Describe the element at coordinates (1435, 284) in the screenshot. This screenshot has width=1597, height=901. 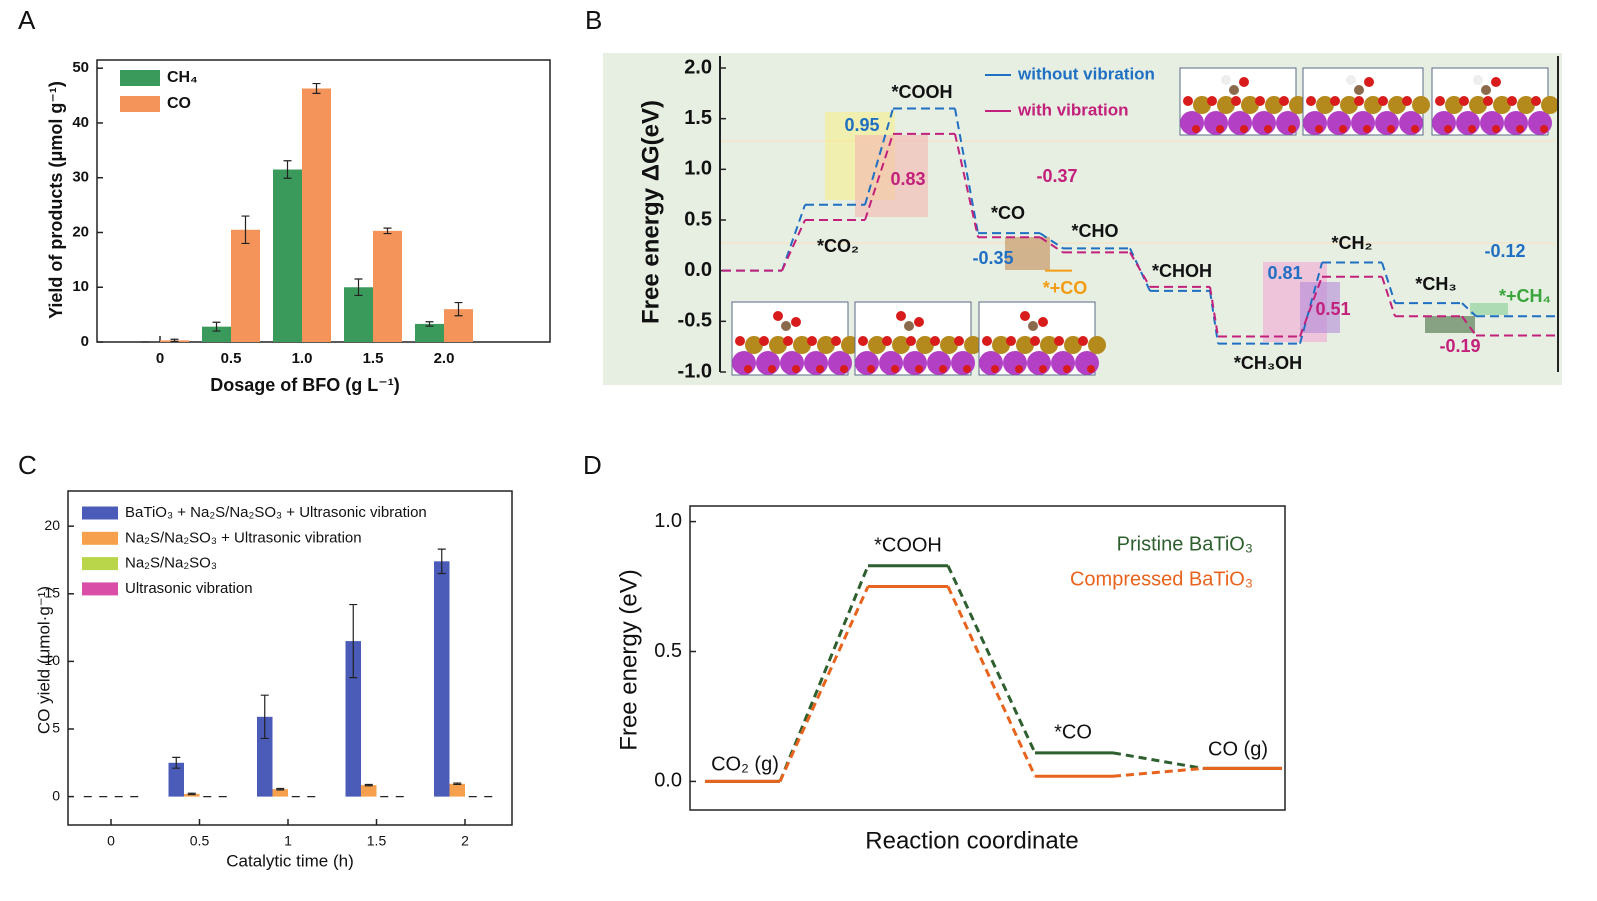
I see `state-label: *CH₃` at that location.